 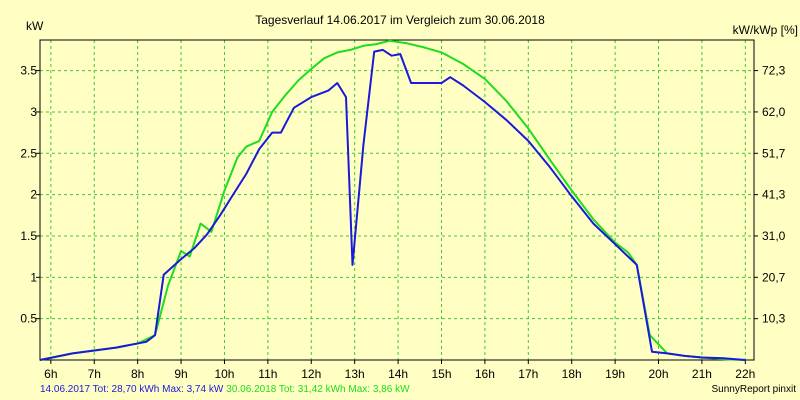 I want to click on right-tick-label: 62,0, so click(x=774, y=112).